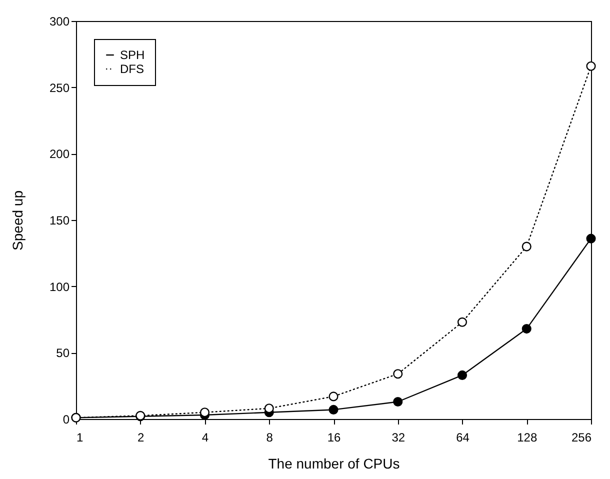  Describe the element at coordinates (80, 437) in the screenshot. I see `x-tick-label: 1` at that location.